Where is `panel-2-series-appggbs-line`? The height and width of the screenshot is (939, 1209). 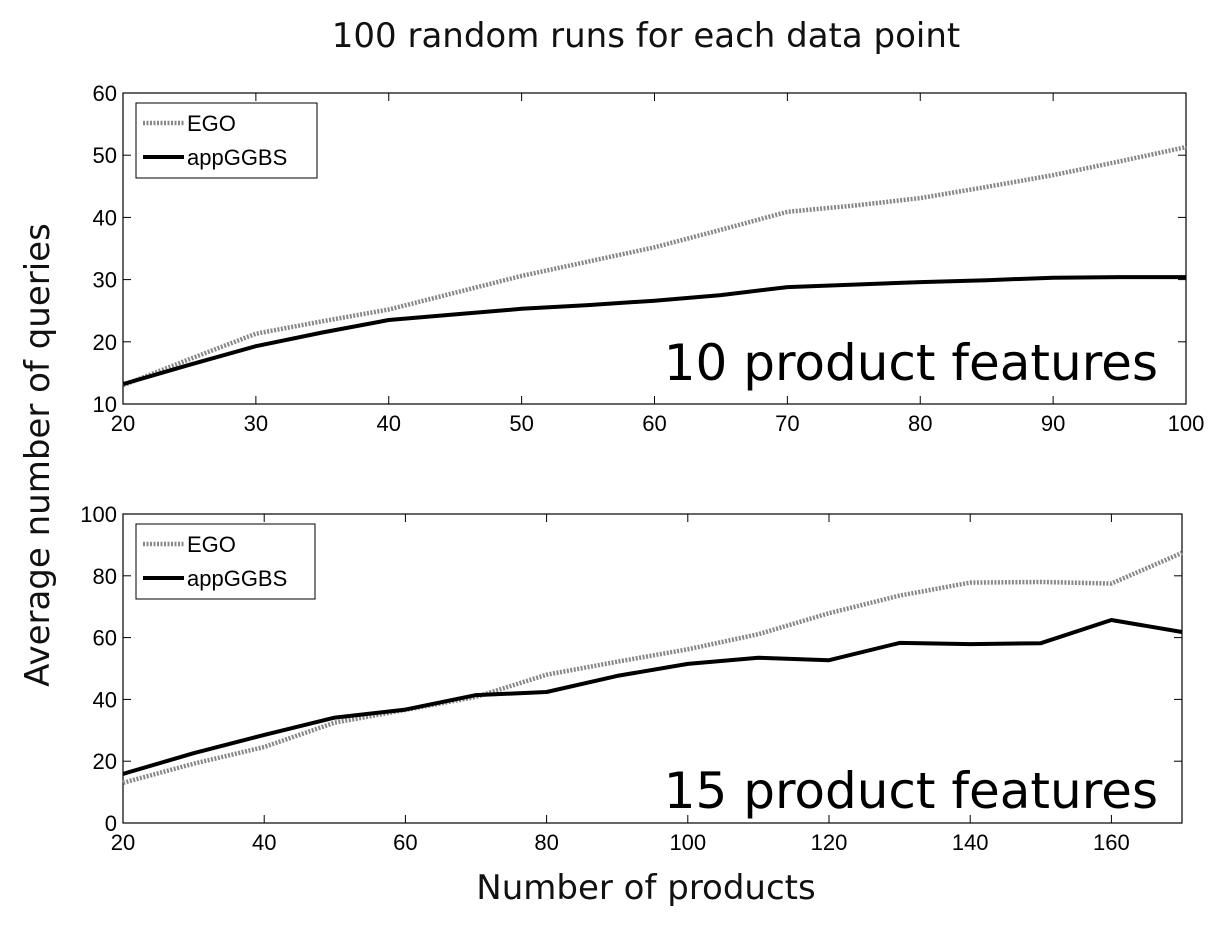 panel-2-series-appggbs-line is located at coordinates (652, 697).